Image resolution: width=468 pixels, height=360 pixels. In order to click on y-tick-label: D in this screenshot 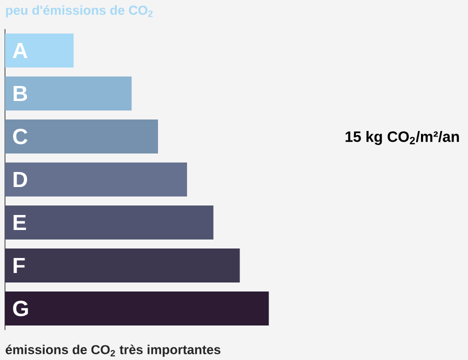, I will do `click(21, 180)`.